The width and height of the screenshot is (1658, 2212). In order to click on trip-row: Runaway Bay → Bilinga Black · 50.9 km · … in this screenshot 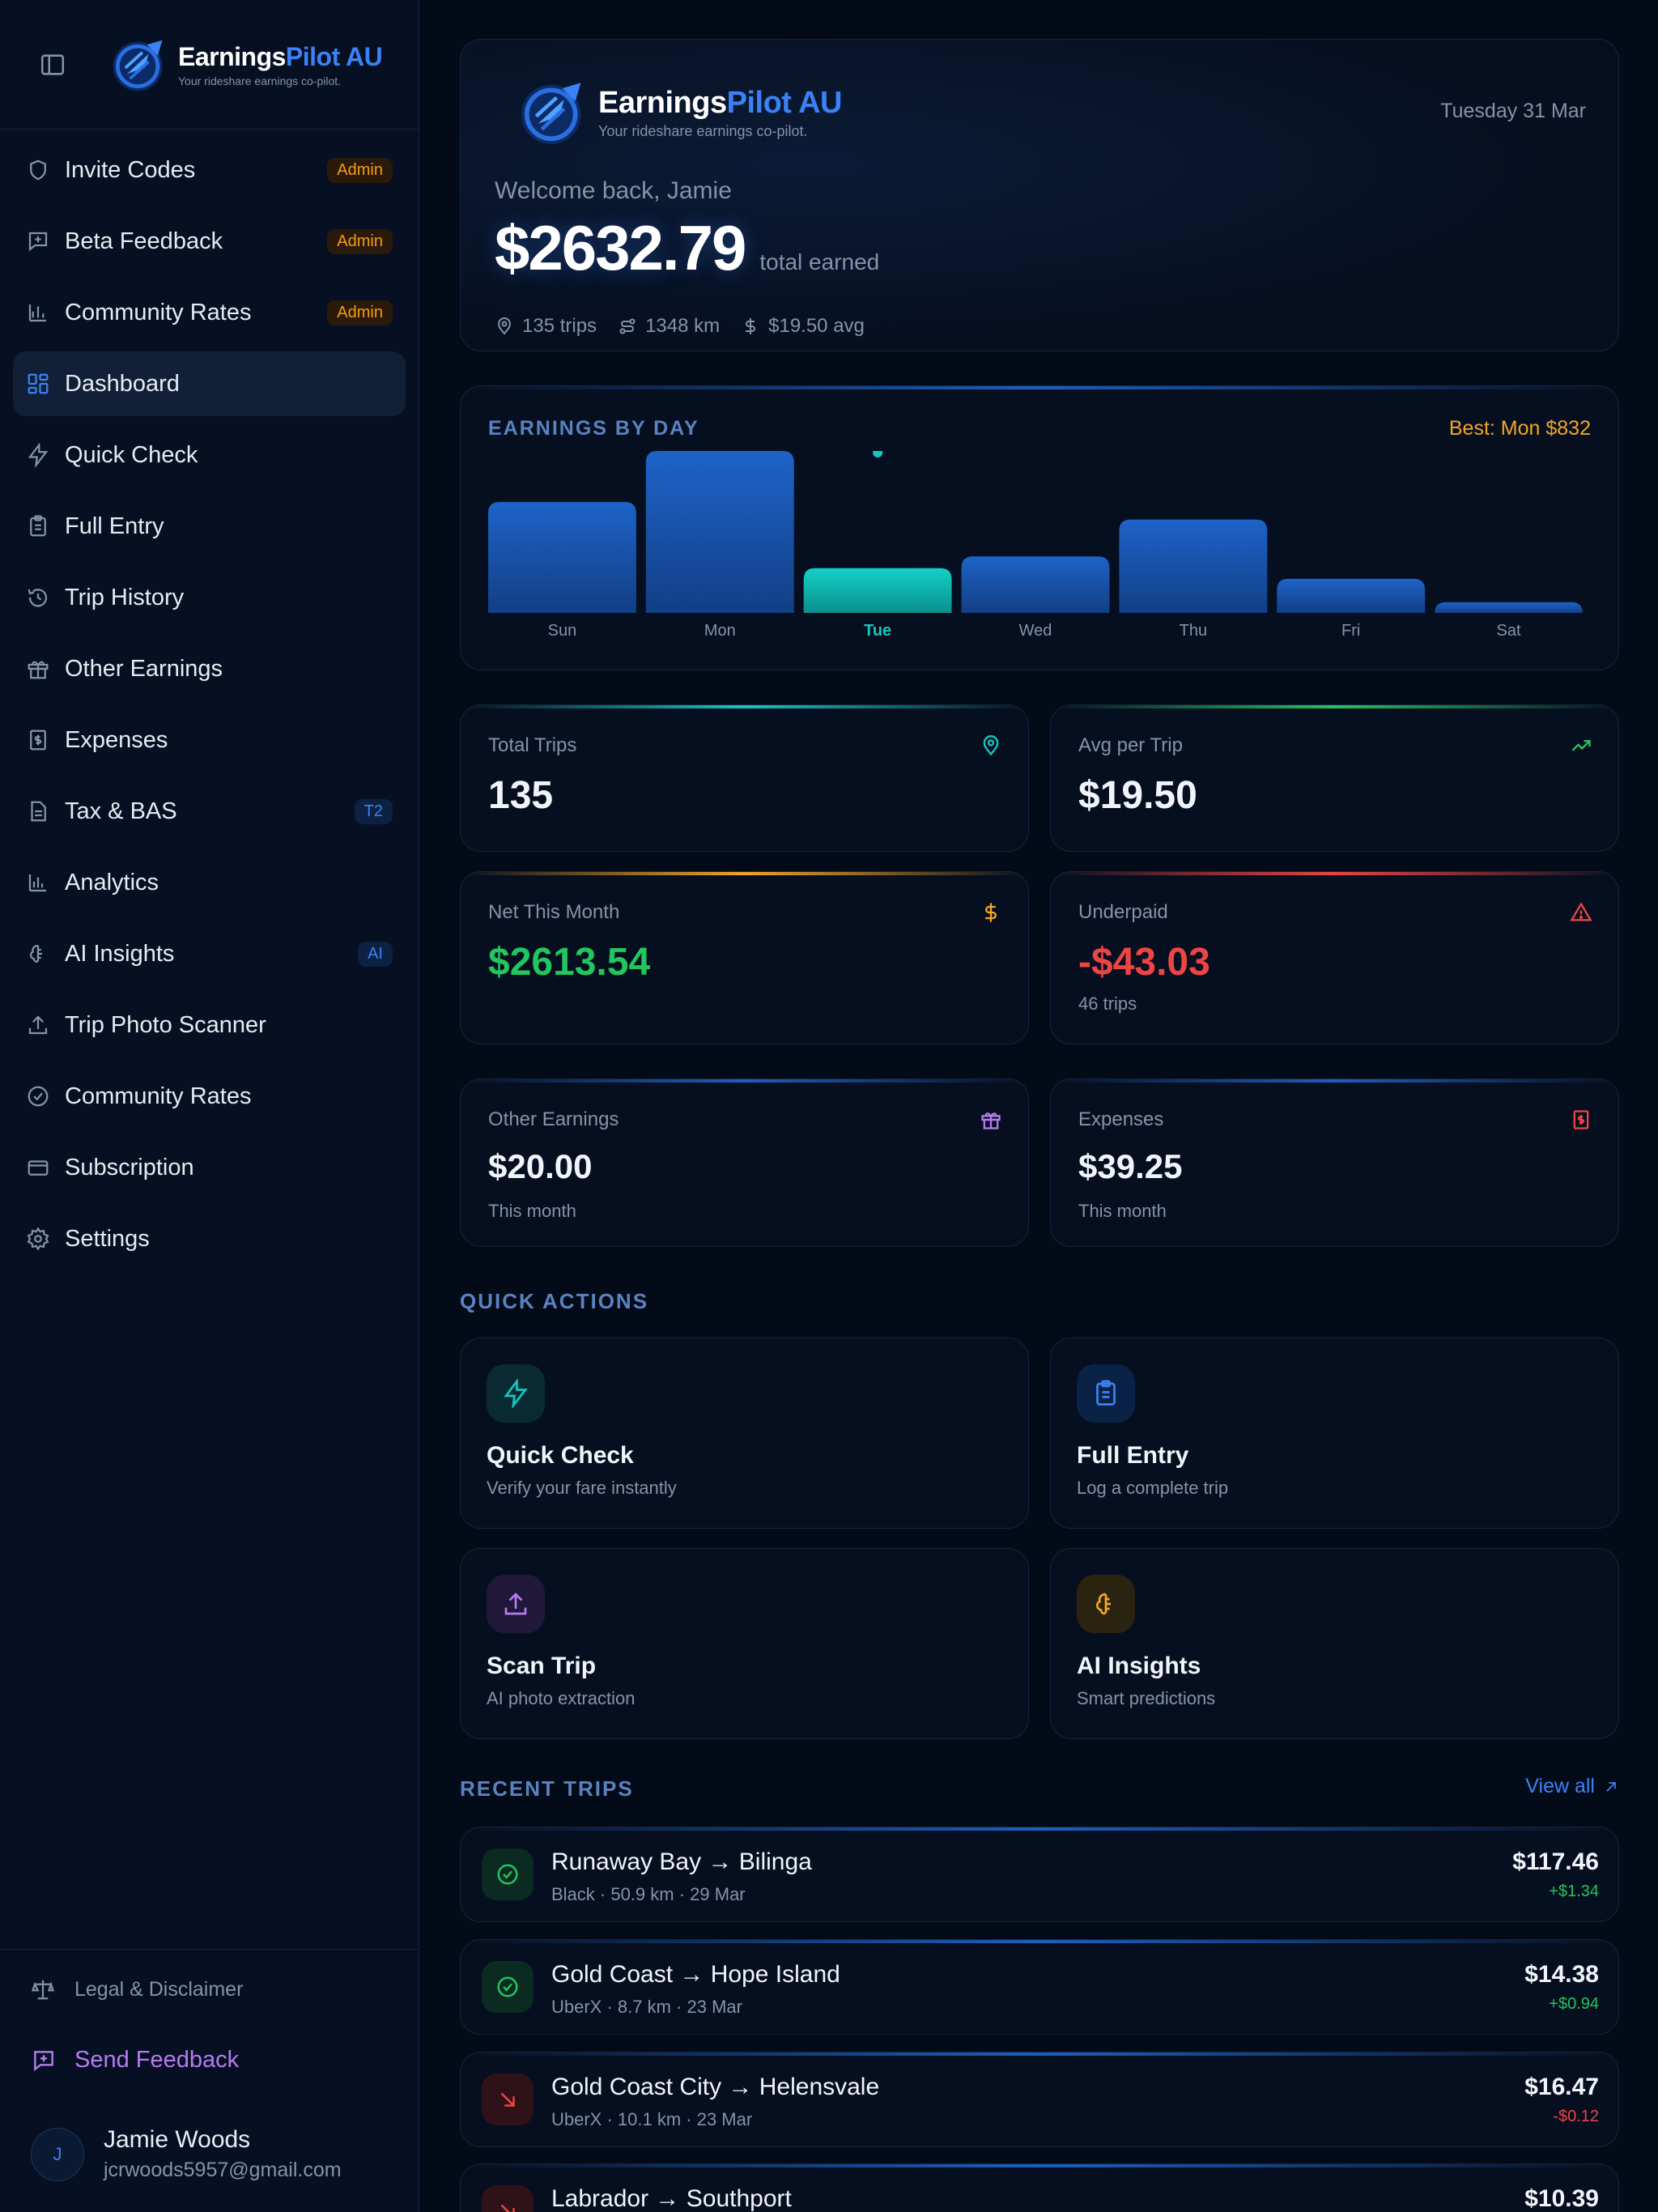, I will do `click(1039, 1875)`.